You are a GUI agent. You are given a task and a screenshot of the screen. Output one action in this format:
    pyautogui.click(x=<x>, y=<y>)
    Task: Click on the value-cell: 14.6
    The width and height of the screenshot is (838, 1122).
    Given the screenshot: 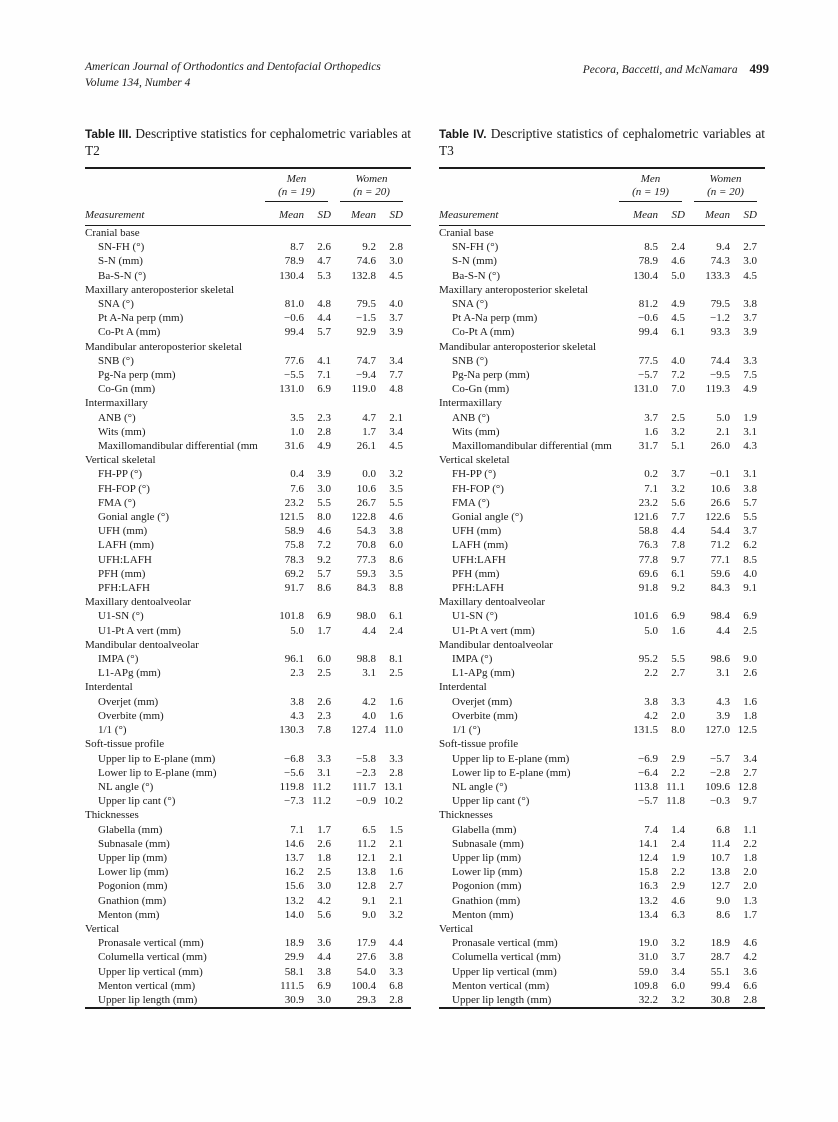 What is the action you would take?
    pyautogui.click(x=294, y=843)
    